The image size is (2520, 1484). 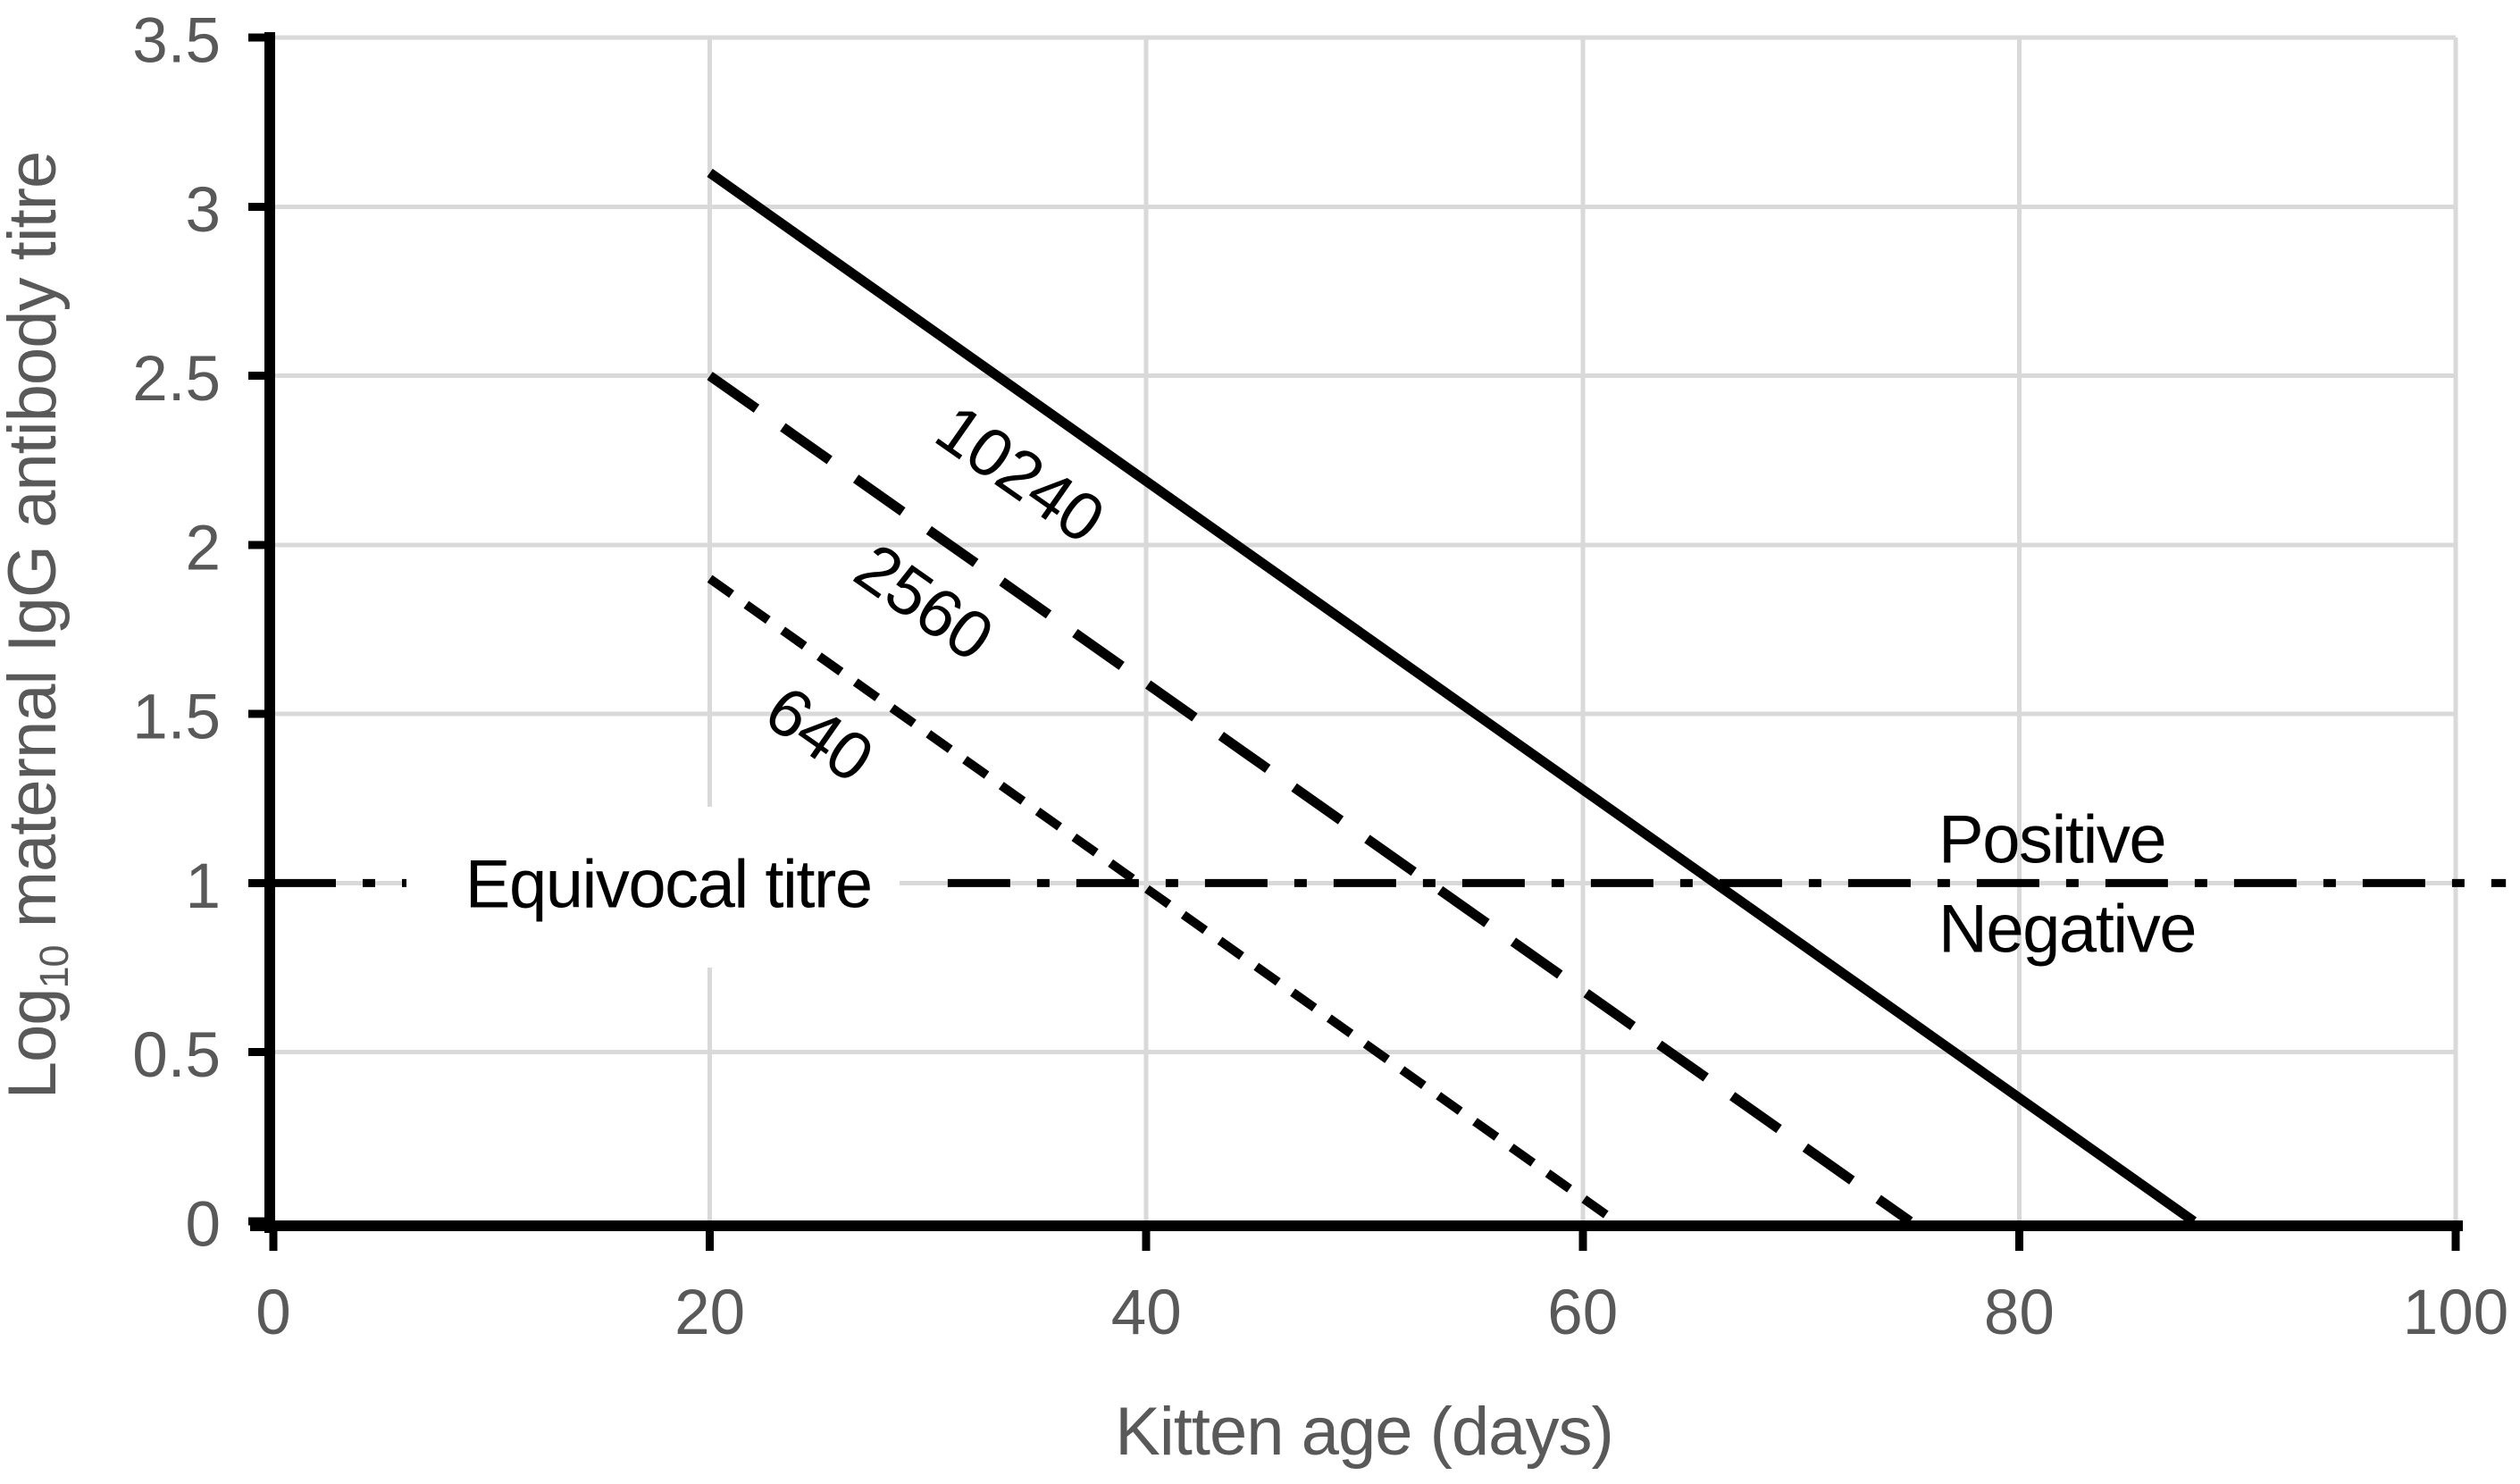 What do you see at coordinates (204, 887) in the screenshot?
I see `y-tick-label: 1` at bounding box center [204, 887].